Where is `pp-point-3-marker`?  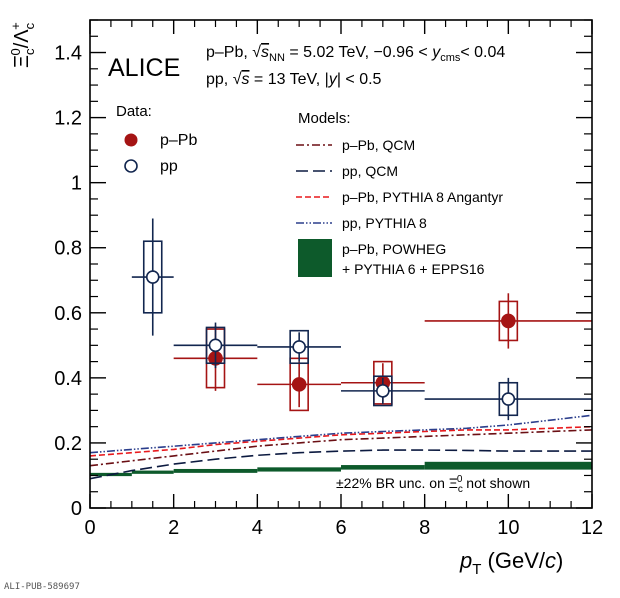 pp-point-3-marker is located at coordinates (383, 391).